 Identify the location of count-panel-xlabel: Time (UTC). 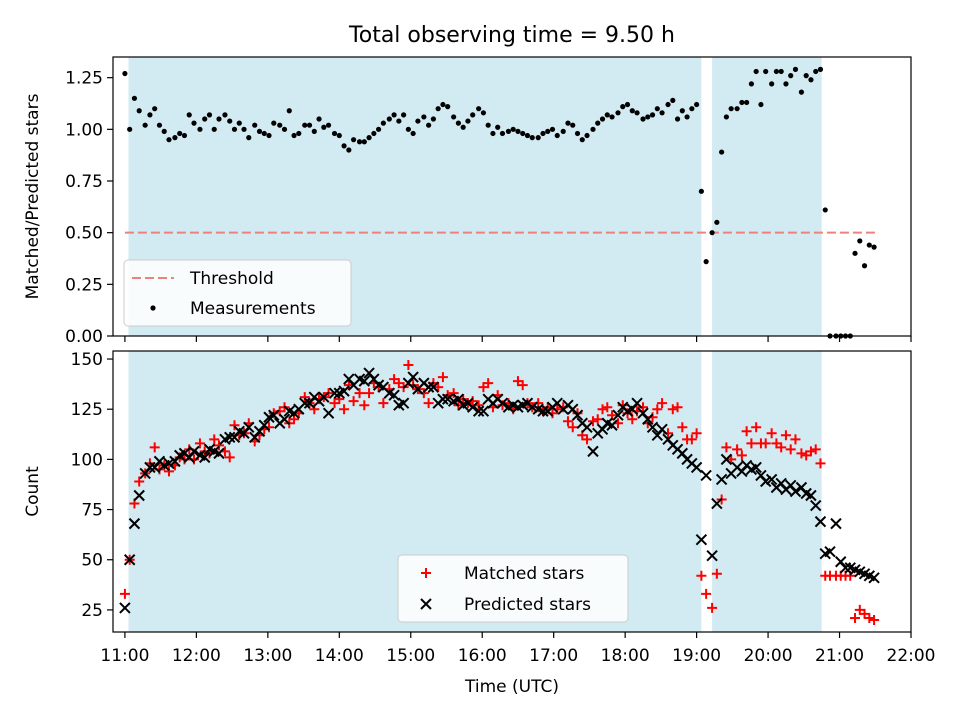
(511, 687).